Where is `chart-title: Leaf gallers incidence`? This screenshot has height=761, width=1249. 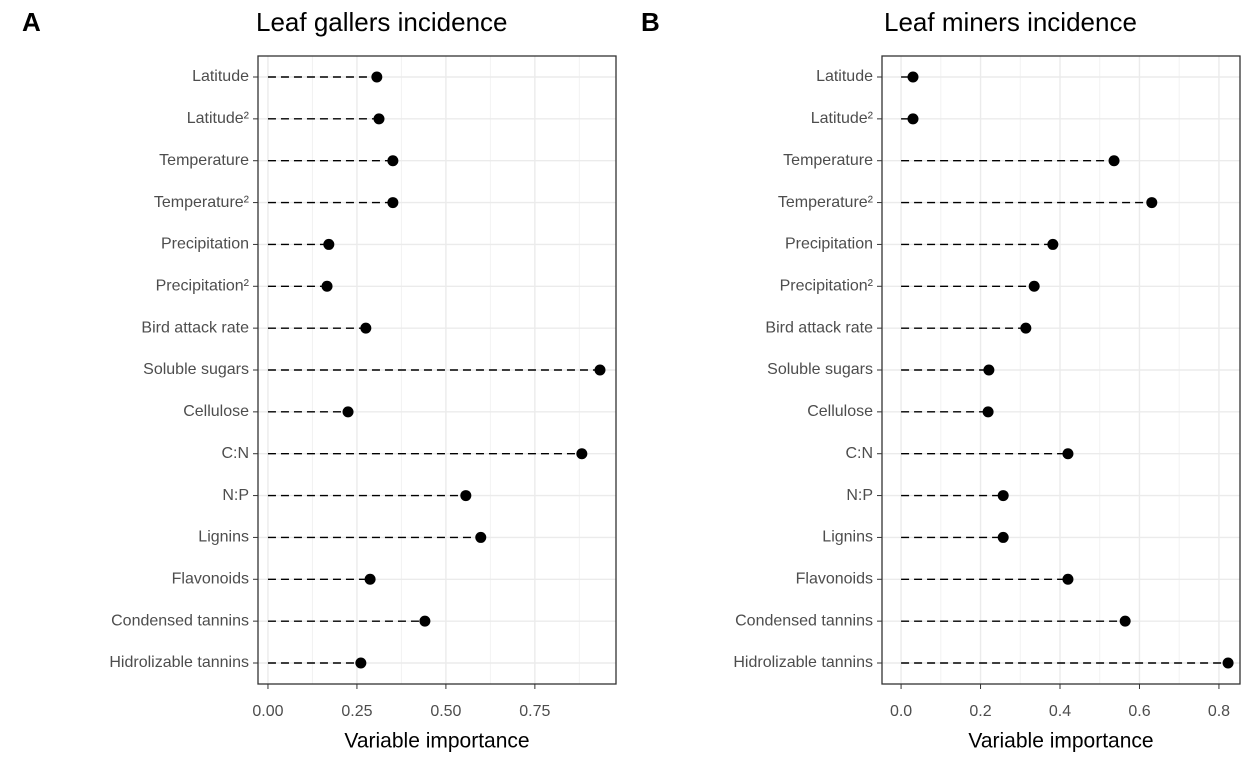 chart-title: Leaf gallers incidence is located at coordinates (382, 22).